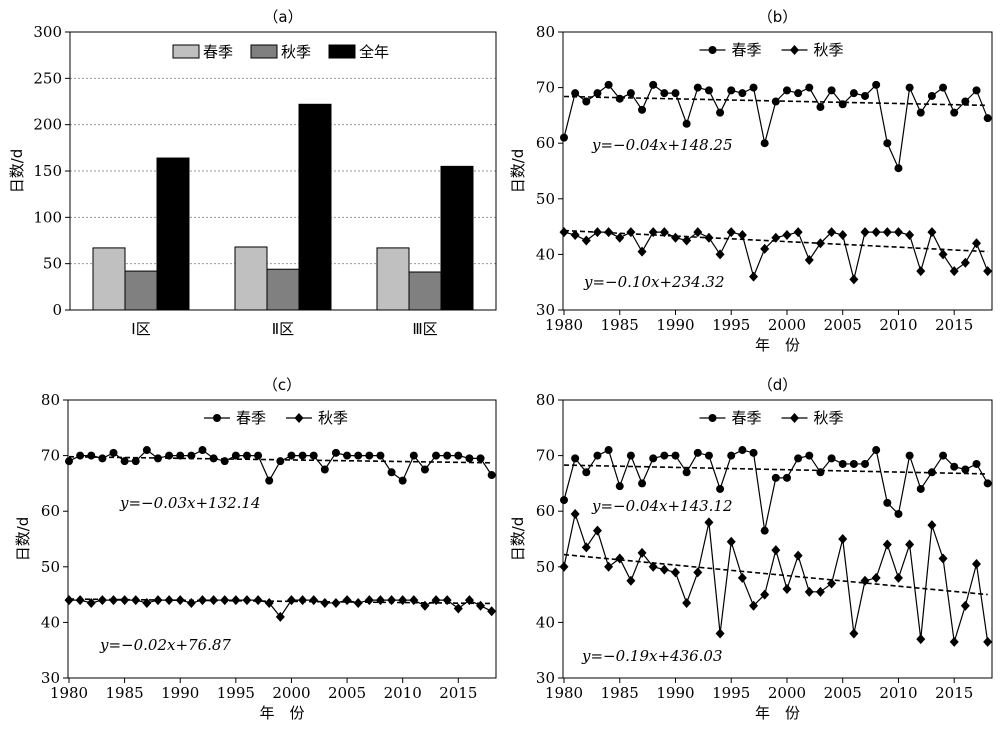 The width and height of the screenshot is (1000, 736). What do you see at coordinates (662, 506) in the screenshot?
I see `trend-equation: y=−0.04x+143.12` at bounding box center [662, 506].